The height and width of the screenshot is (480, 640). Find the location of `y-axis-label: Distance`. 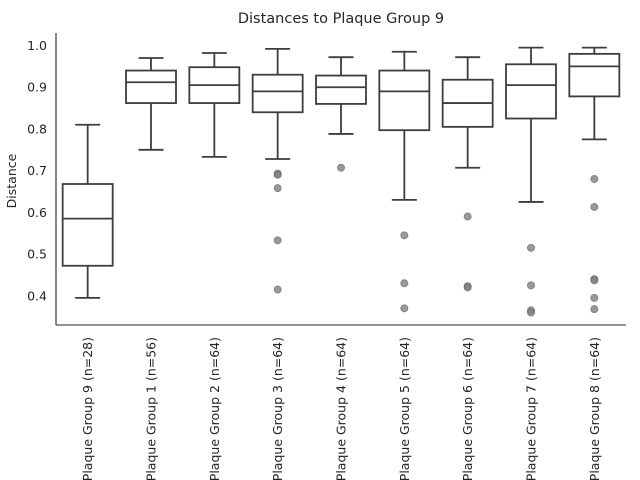

y-axis-label: Distance is located at coordinates (11, 180).